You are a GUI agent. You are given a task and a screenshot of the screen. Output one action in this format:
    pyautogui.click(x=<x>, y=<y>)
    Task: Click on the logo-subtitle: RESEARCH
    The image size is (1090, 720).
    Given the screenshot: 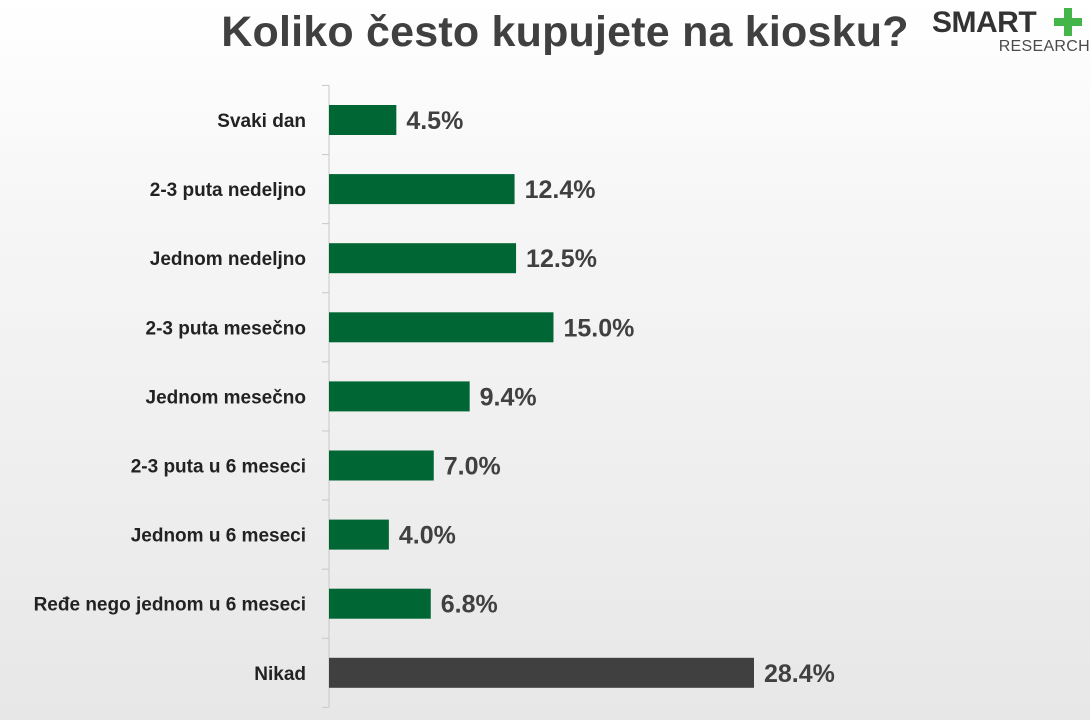 What is the action you would take?
    pyautogui.click(x=1044, y=46)
    